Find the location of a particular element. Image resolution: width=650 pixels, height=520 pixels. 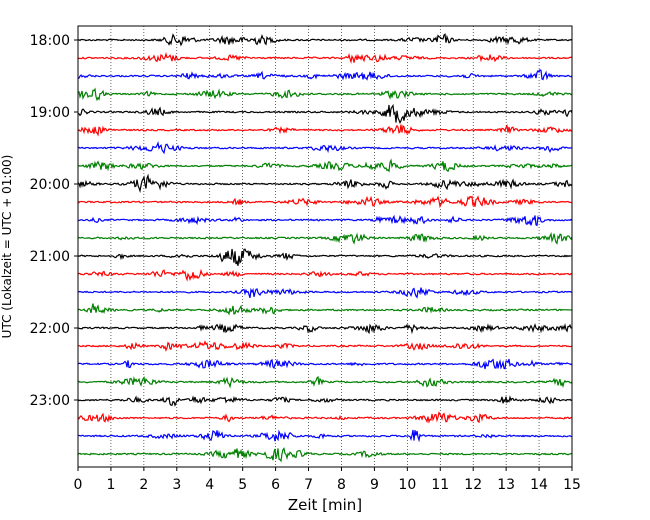

x-tick-label: 8 is located at coordinates (341, 485).